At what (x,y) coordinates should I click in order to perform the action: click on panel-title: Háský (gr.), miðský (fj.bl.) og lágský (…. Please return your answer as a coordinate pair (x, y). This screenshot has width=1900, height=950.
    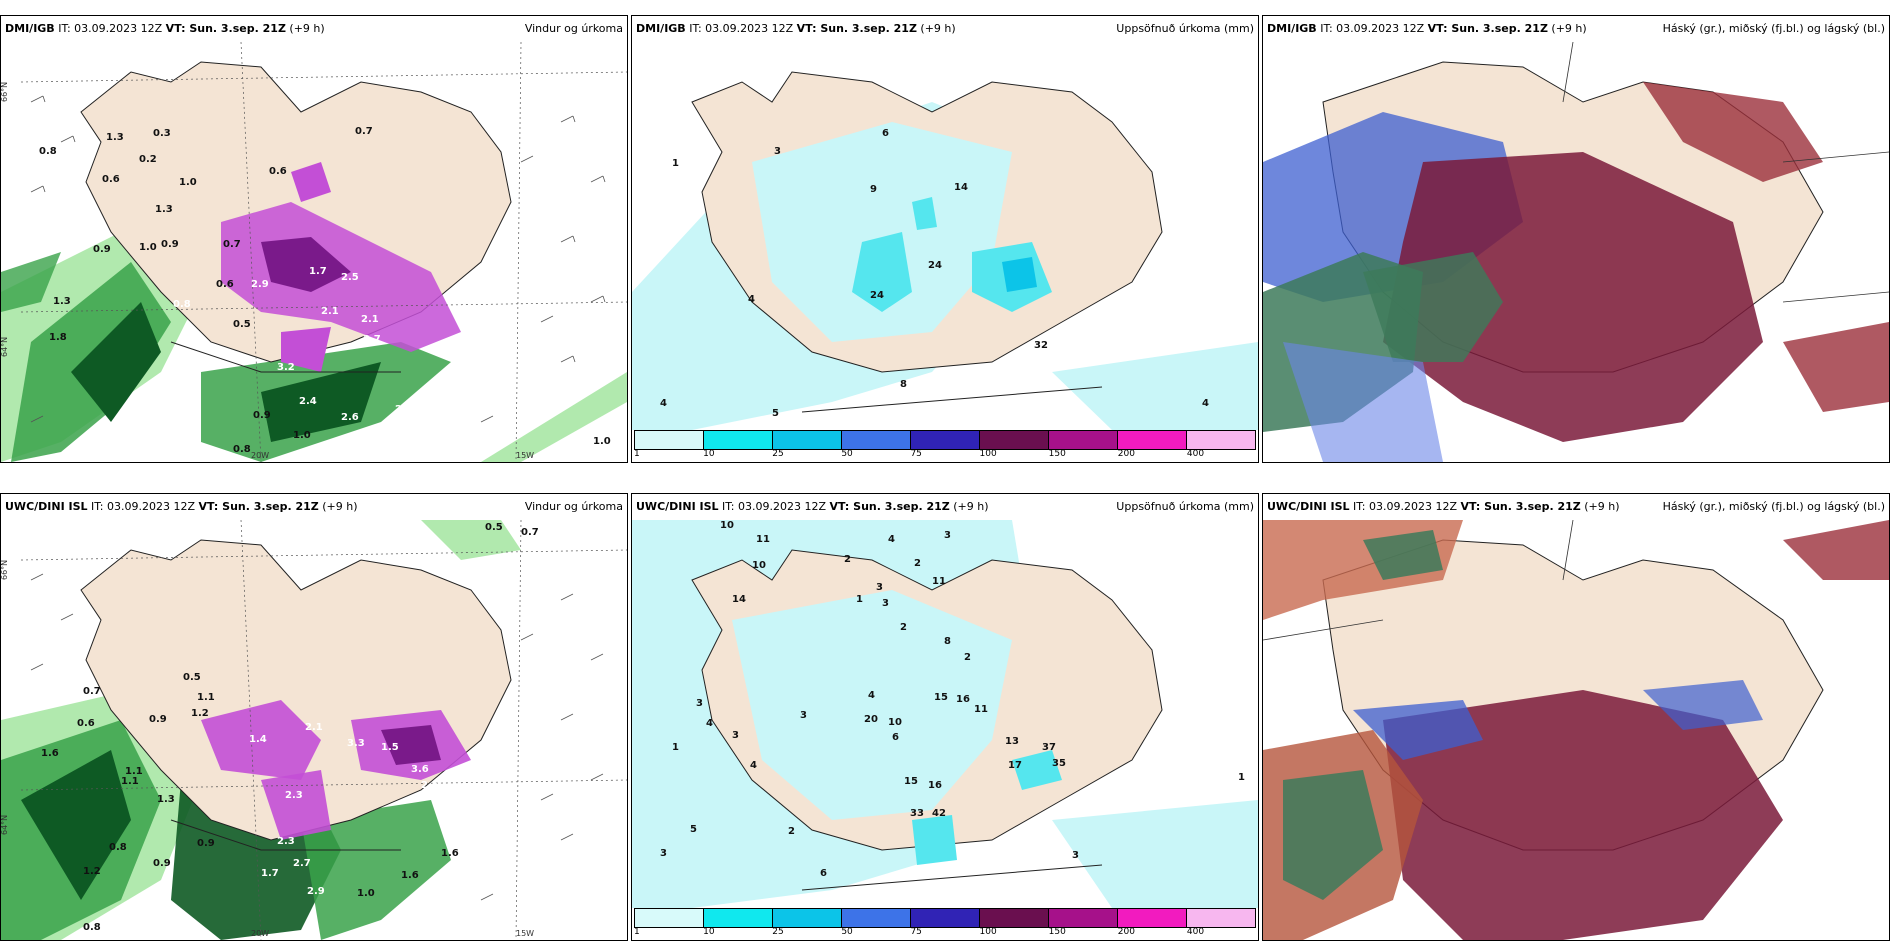
    Looking at the image, I should click on (1773, 506).